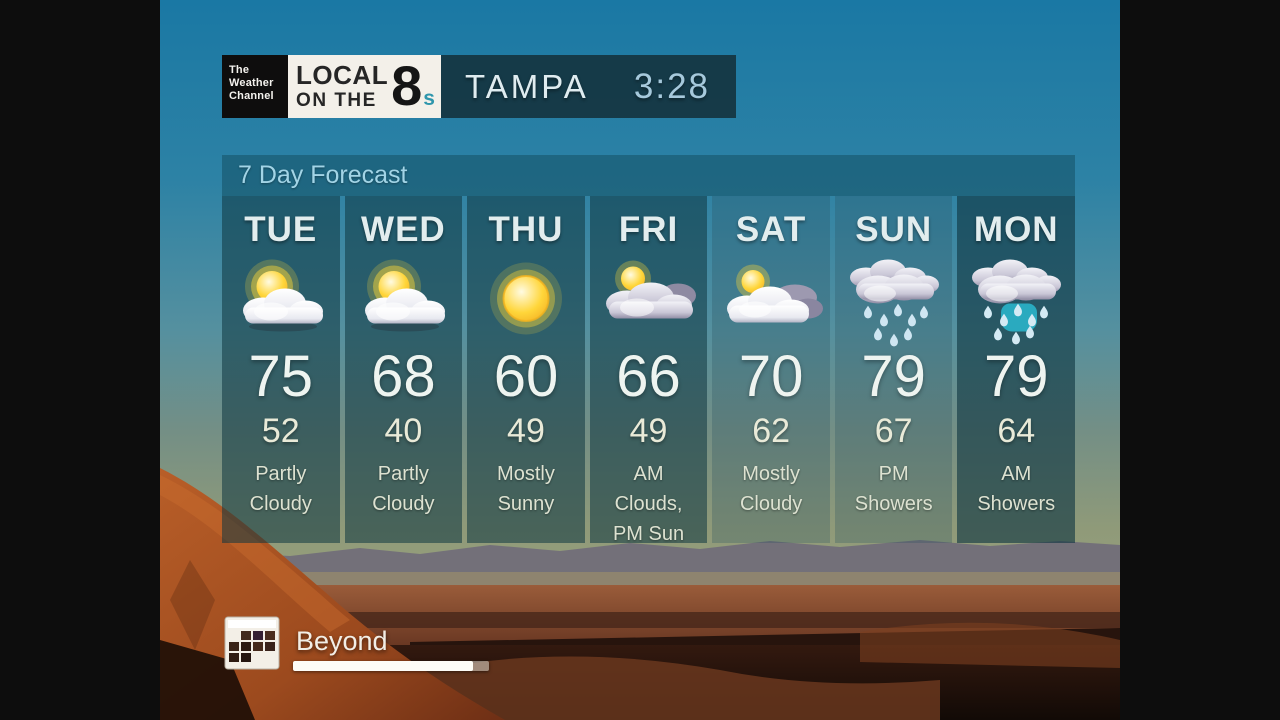 This screenshot has width=1280, height=720. Describe the element at coordinates (526, 229) in the screenshot. I see `day-label: THU` at that location.